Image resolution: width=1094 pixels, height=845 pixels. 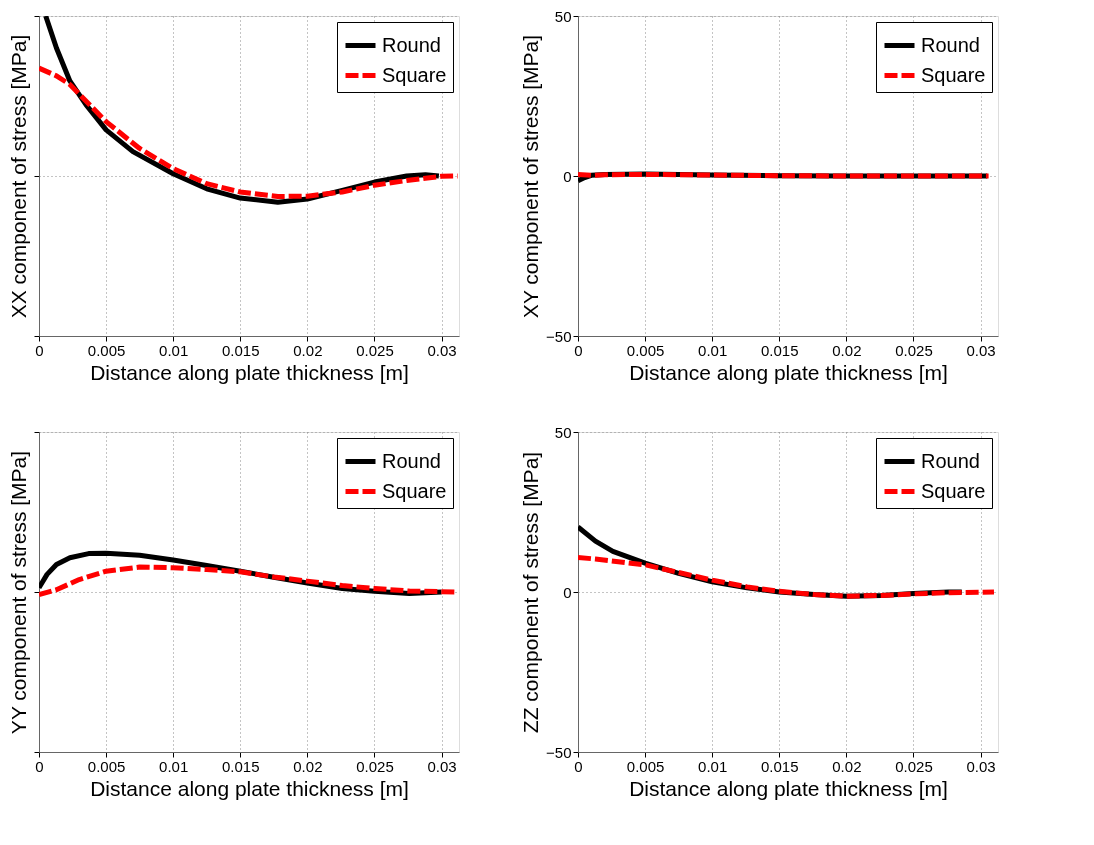 What do you see at coordinates (18, 176) in the screenshot?
I see `y-axis-title: XX component of stress [MPa]` at bounding box center [18, 176].